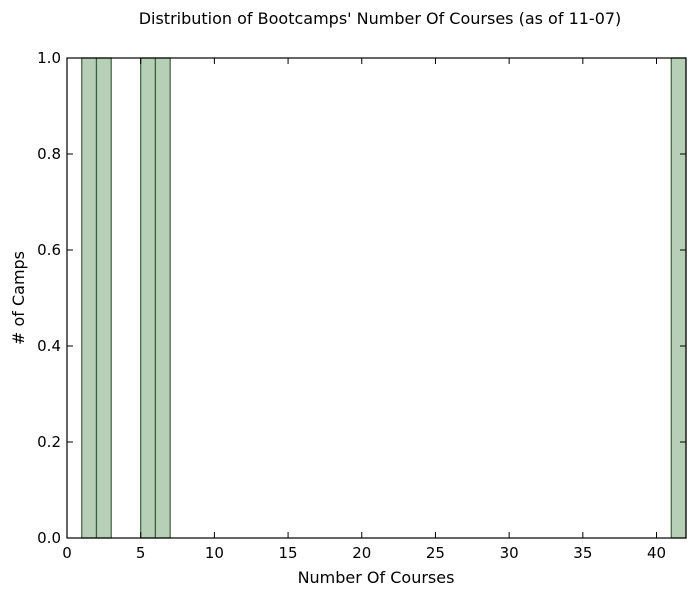 This screenshot has width=696, height=600. I want to click on y-axis-label: # of Camps, so click(18, 298).